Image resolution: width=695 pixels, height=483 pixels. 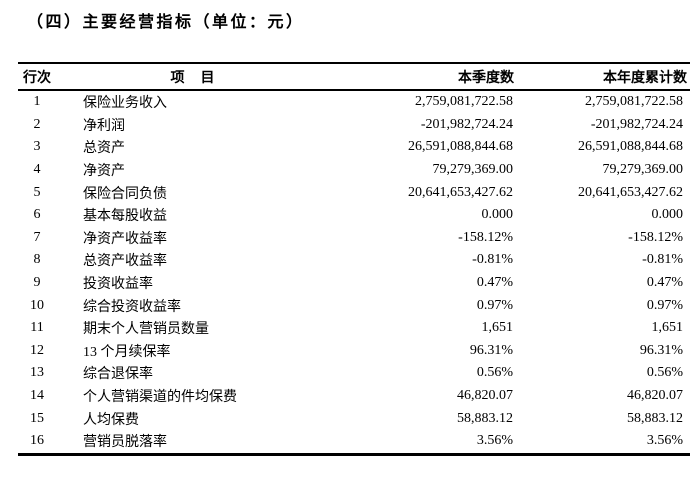 What do you see at coordinates (37, 305) in the screenshot?
I see `row-number-cell: 10` at bounding box center [37, 305].